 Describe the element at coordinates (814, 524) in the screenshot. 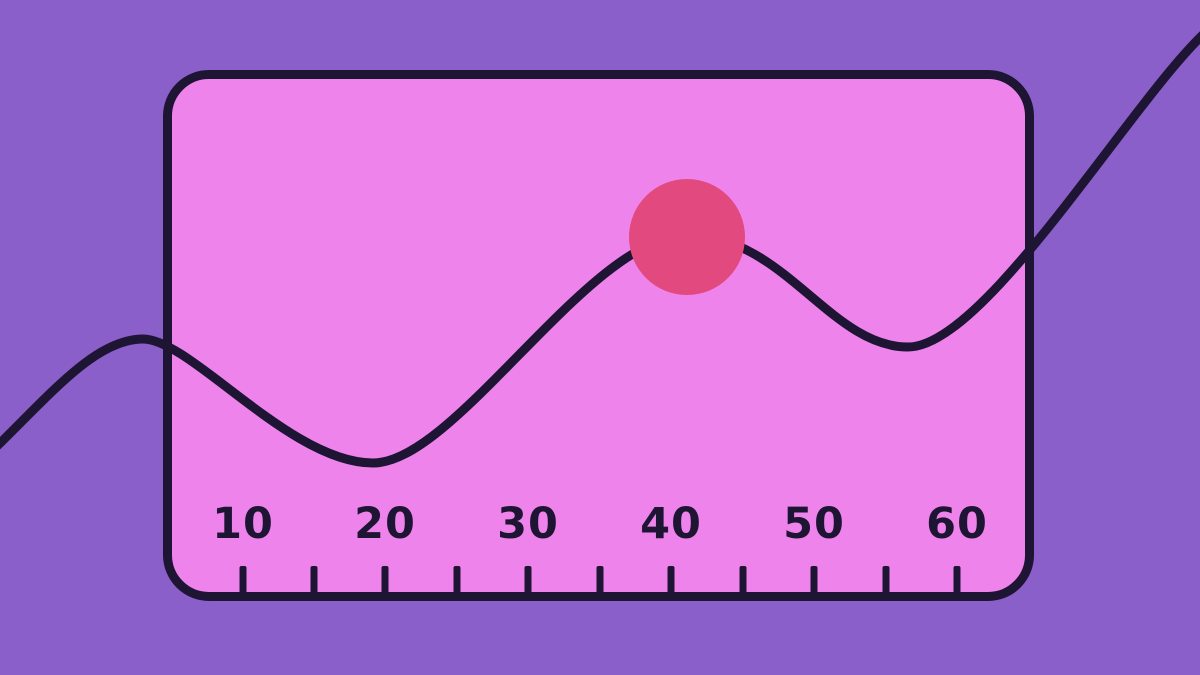

I see `axis-tick-label: 50` at that location.